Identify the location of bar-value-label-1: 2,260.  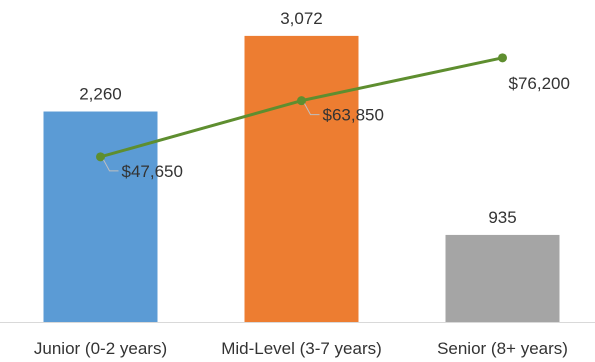
(100, 94).